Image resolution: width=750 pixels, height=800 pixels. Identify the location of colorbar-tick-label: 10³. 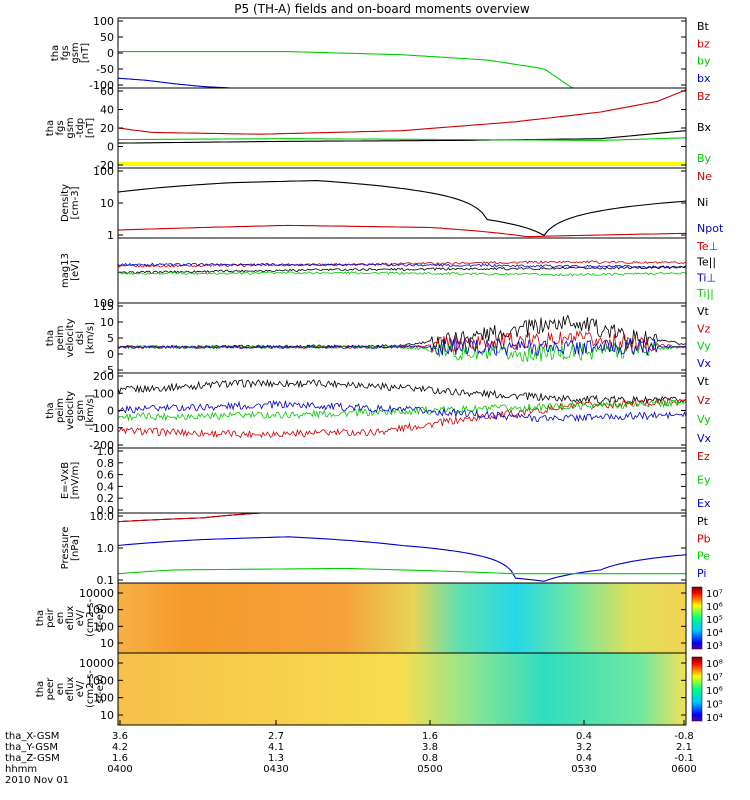
(714, 646).